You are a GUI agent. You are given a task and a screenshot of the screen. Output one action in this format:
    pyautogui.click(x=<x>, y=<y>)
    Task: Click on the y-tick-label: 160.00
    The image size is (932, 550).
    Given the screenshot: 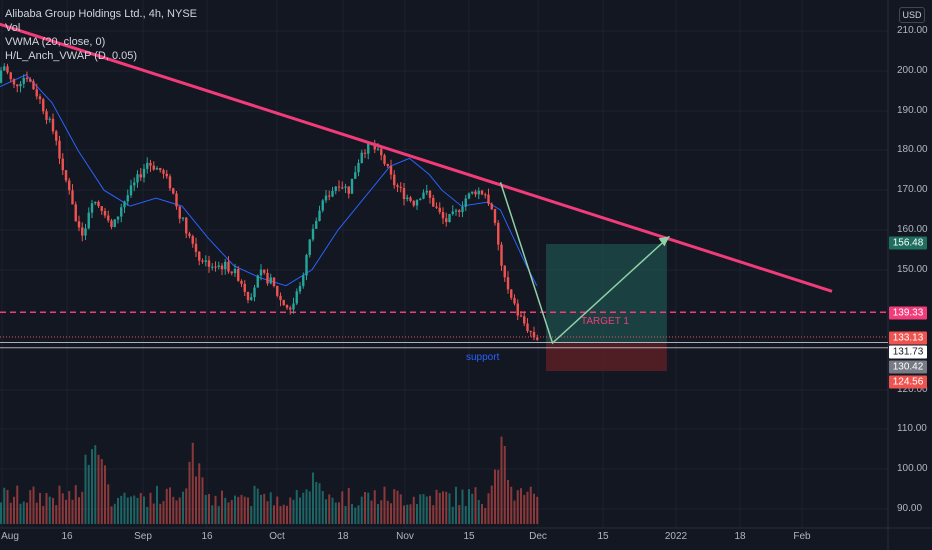 What is the action you would take?
    pyautogui.click(x=912, y=229)
    